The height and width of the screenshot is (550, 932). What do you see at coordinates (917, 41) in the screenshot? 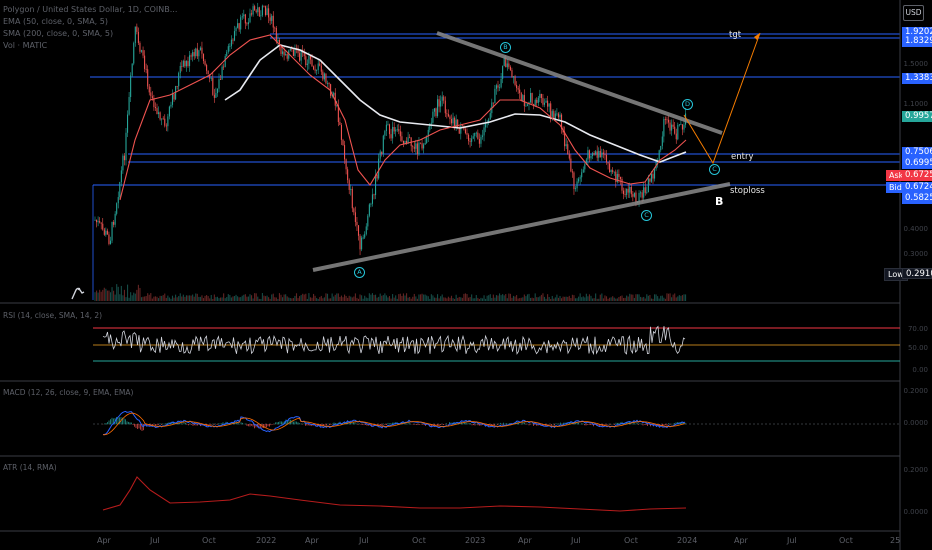
I see `level-tag-2: 1.8329` at bounding box center [917, 41].